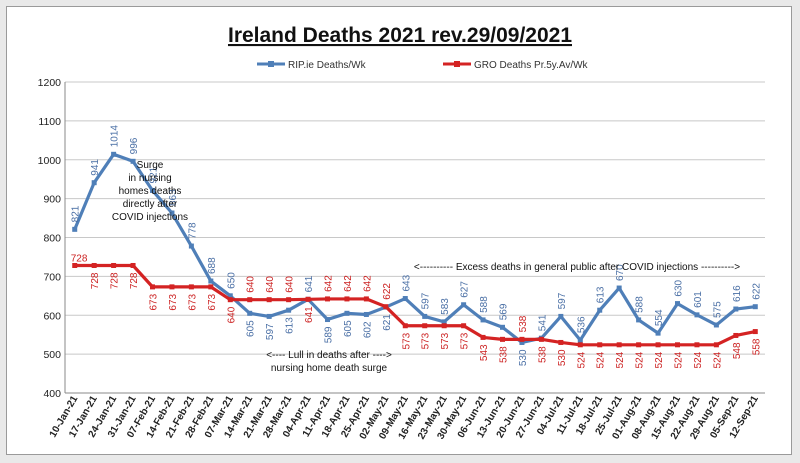 The image size is (800, 463). Describe the element at coordinates (562, 357) in the screenshot. I see `data-label-gro: 530` at that location.